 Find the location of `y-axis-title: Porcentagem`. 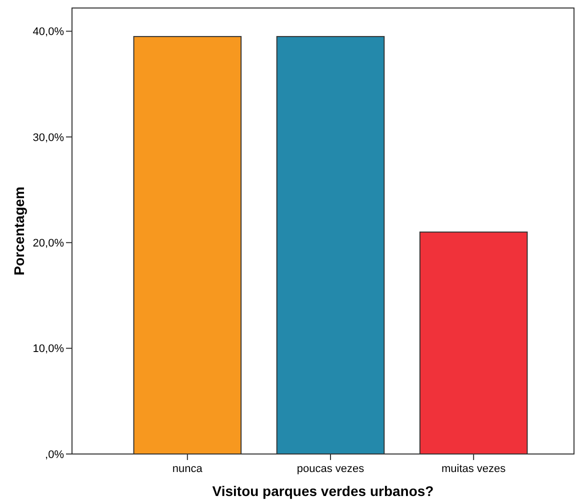

y-axis-title: Porcentagem is located at coordinates (19, 231).